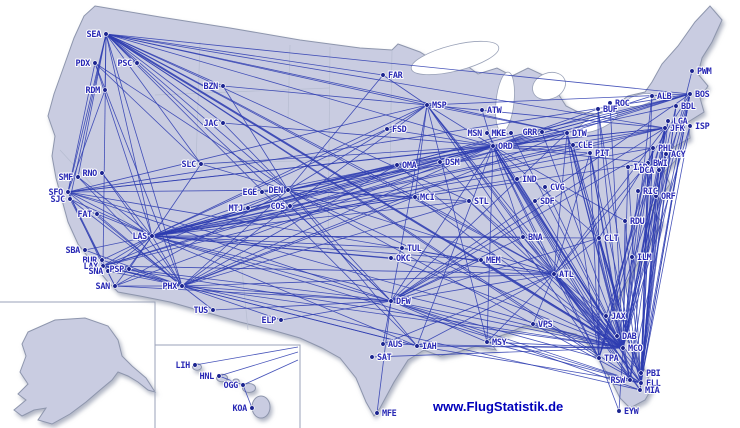 This screenshot has width=740, height=428. What do you see at coordinates (623, 348) in the screenshot?
I see `airport-marker-mco` at bounding box center [623, 348].